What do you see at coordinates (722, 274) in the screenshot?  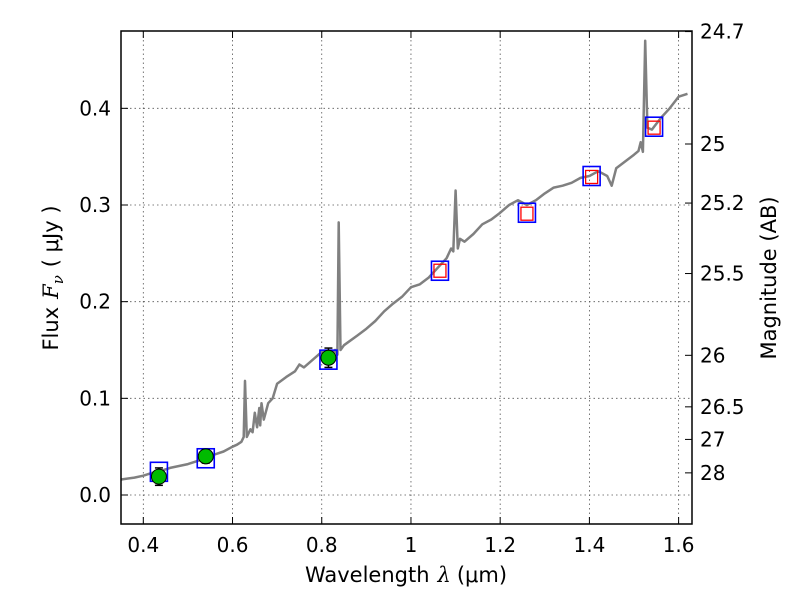 I see `y2-tick-label: 25.5` at bounding box center [722, 274].